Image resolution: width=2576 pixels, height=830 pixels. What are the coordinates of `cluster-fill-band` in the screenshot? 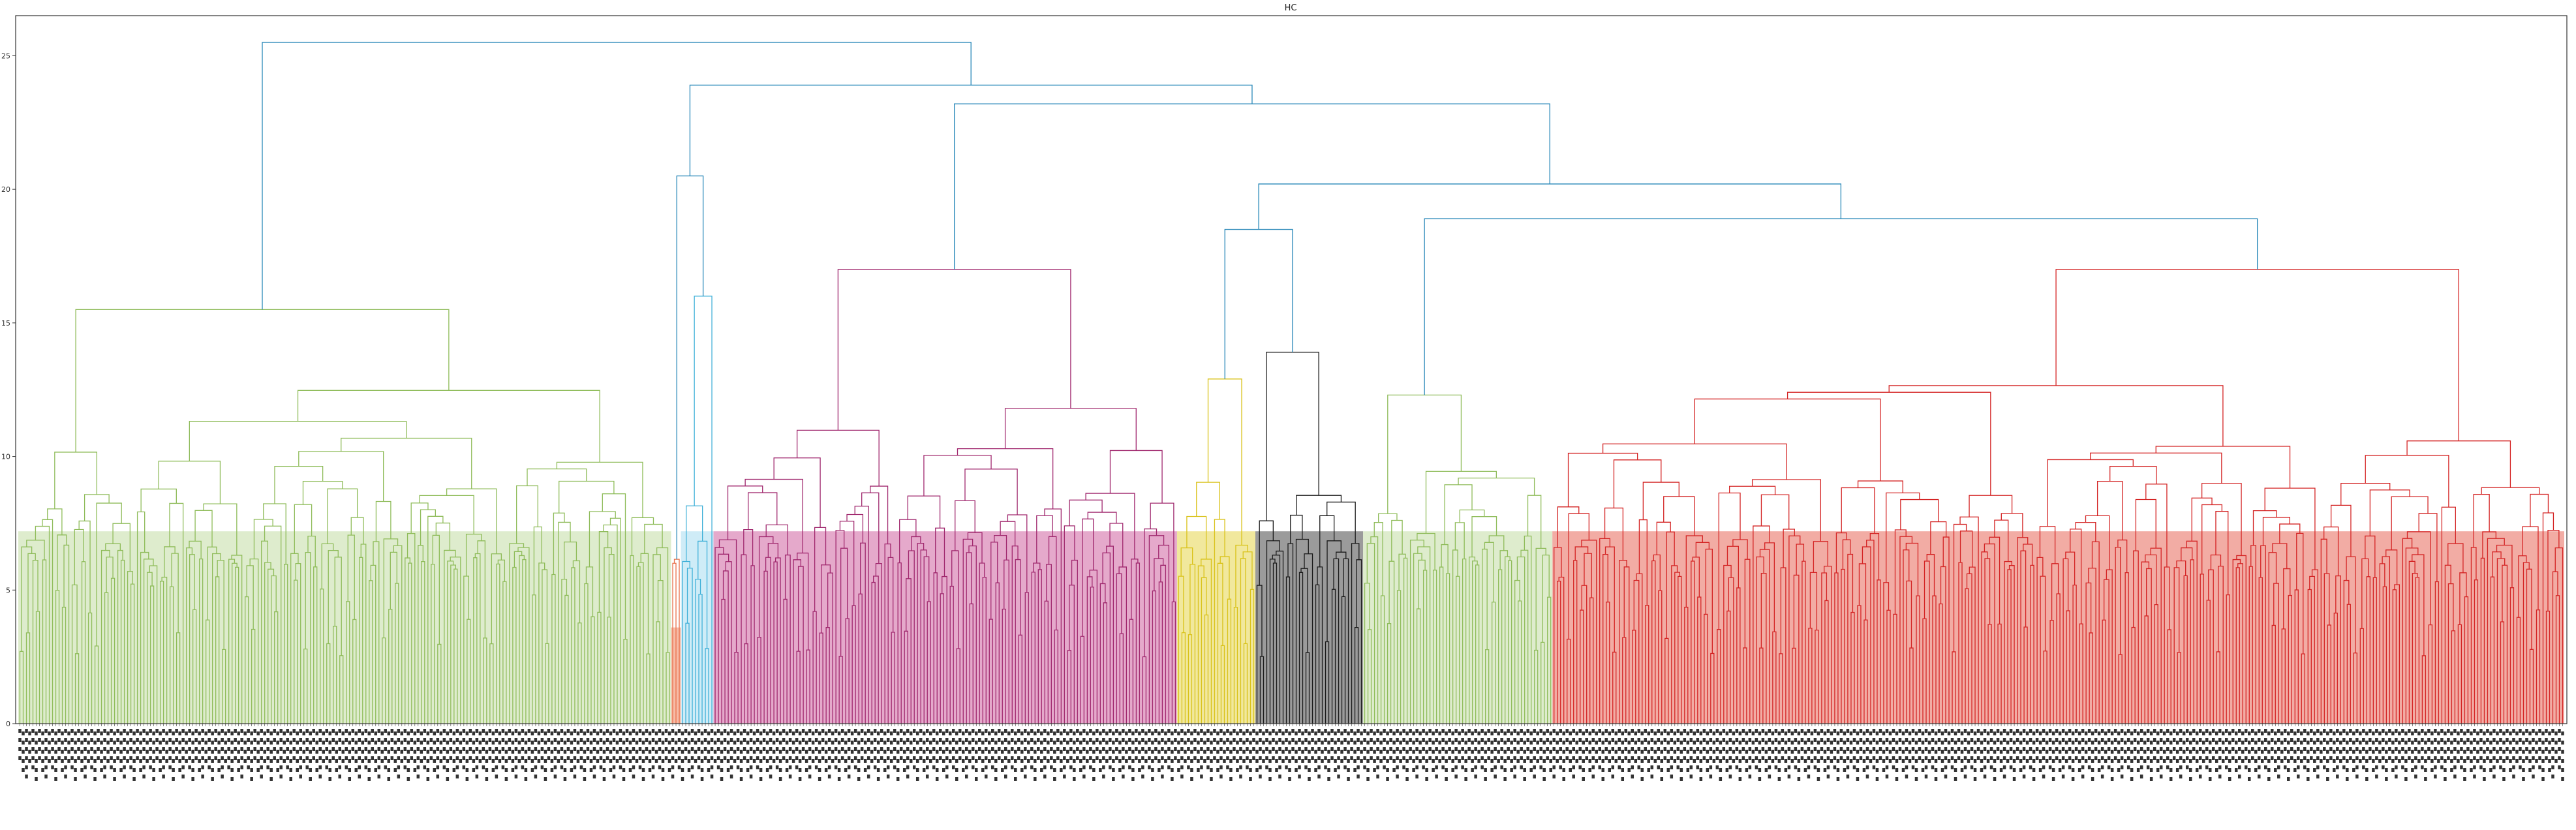 It's located at (945, 627).